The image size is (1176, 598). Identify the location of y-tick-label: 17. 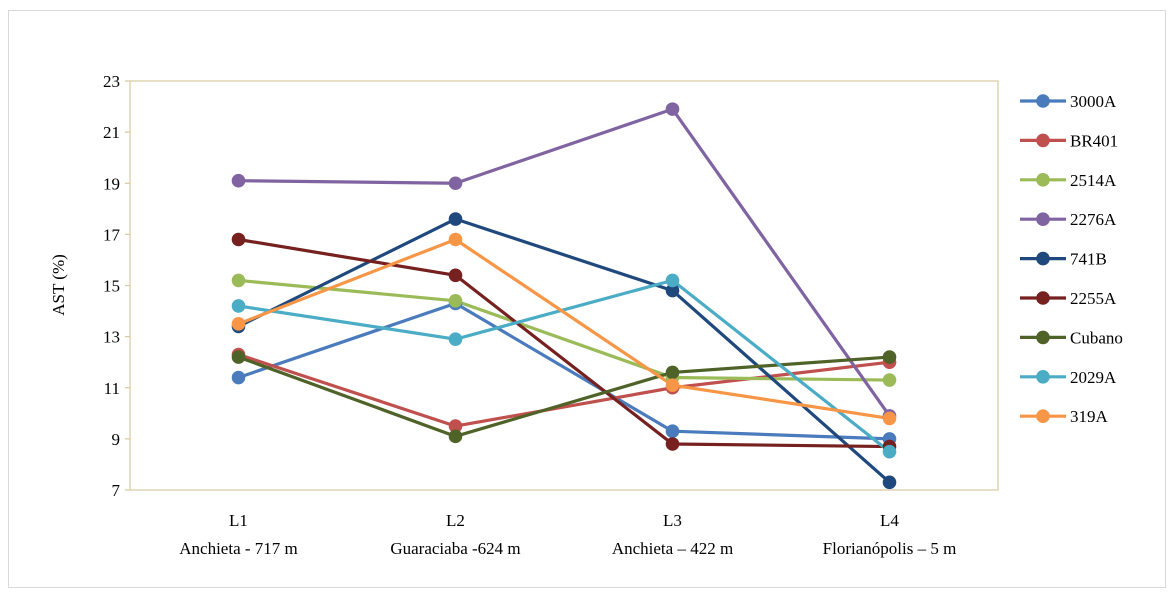
(112, 234).